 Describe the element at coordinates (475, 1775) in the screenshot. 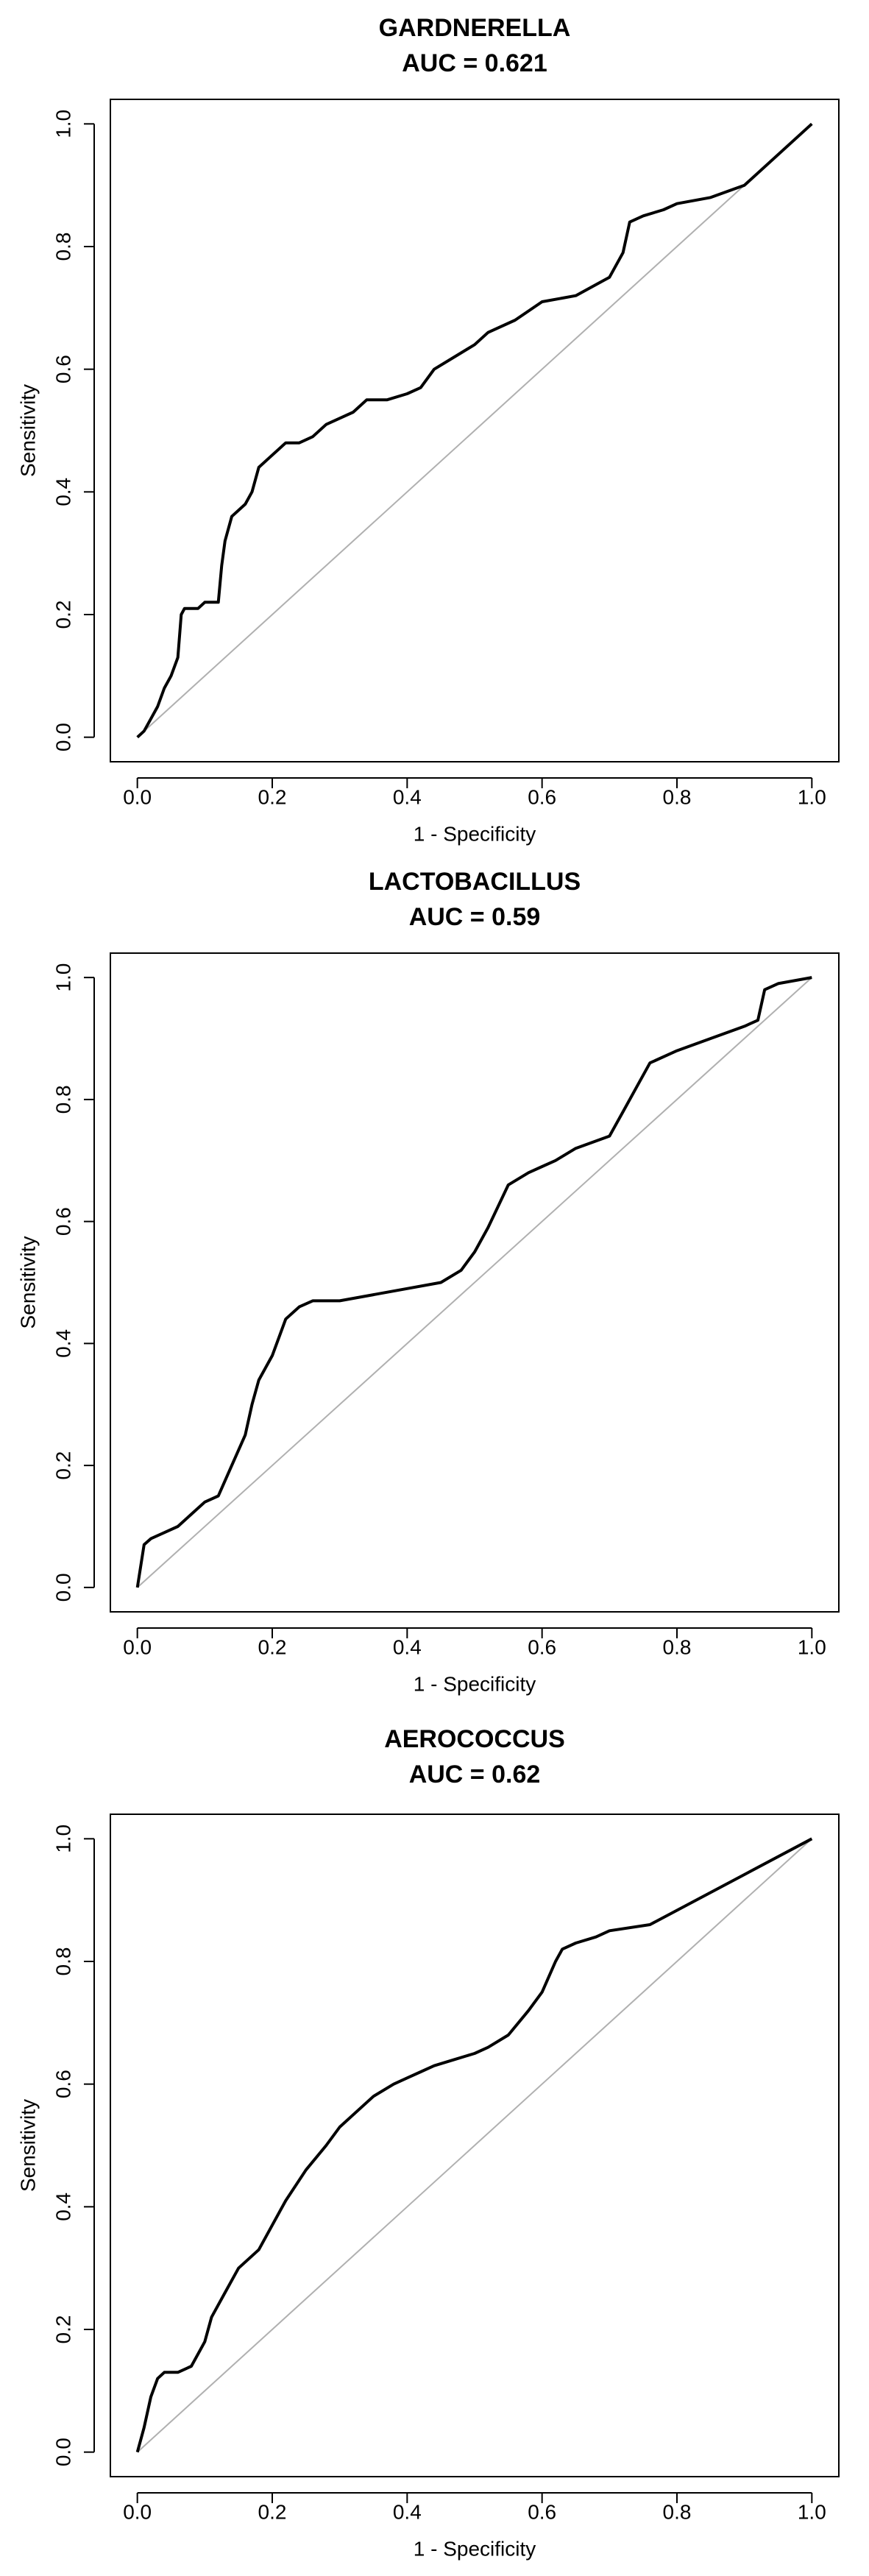

I see `chart-subtitle: AUC = 0.62` at that location.